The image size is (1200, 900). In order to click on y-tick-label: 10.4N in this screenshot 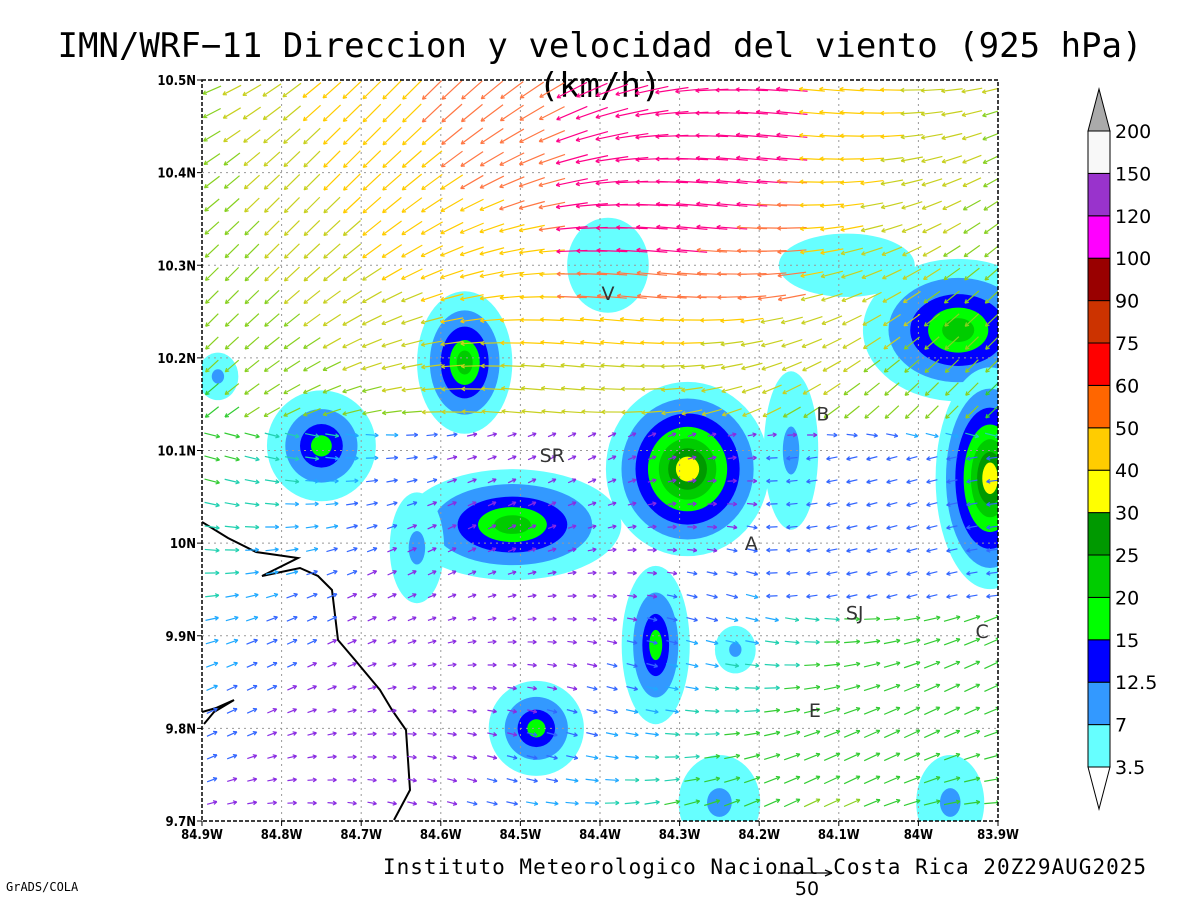, I will do `click(176, 174)`.